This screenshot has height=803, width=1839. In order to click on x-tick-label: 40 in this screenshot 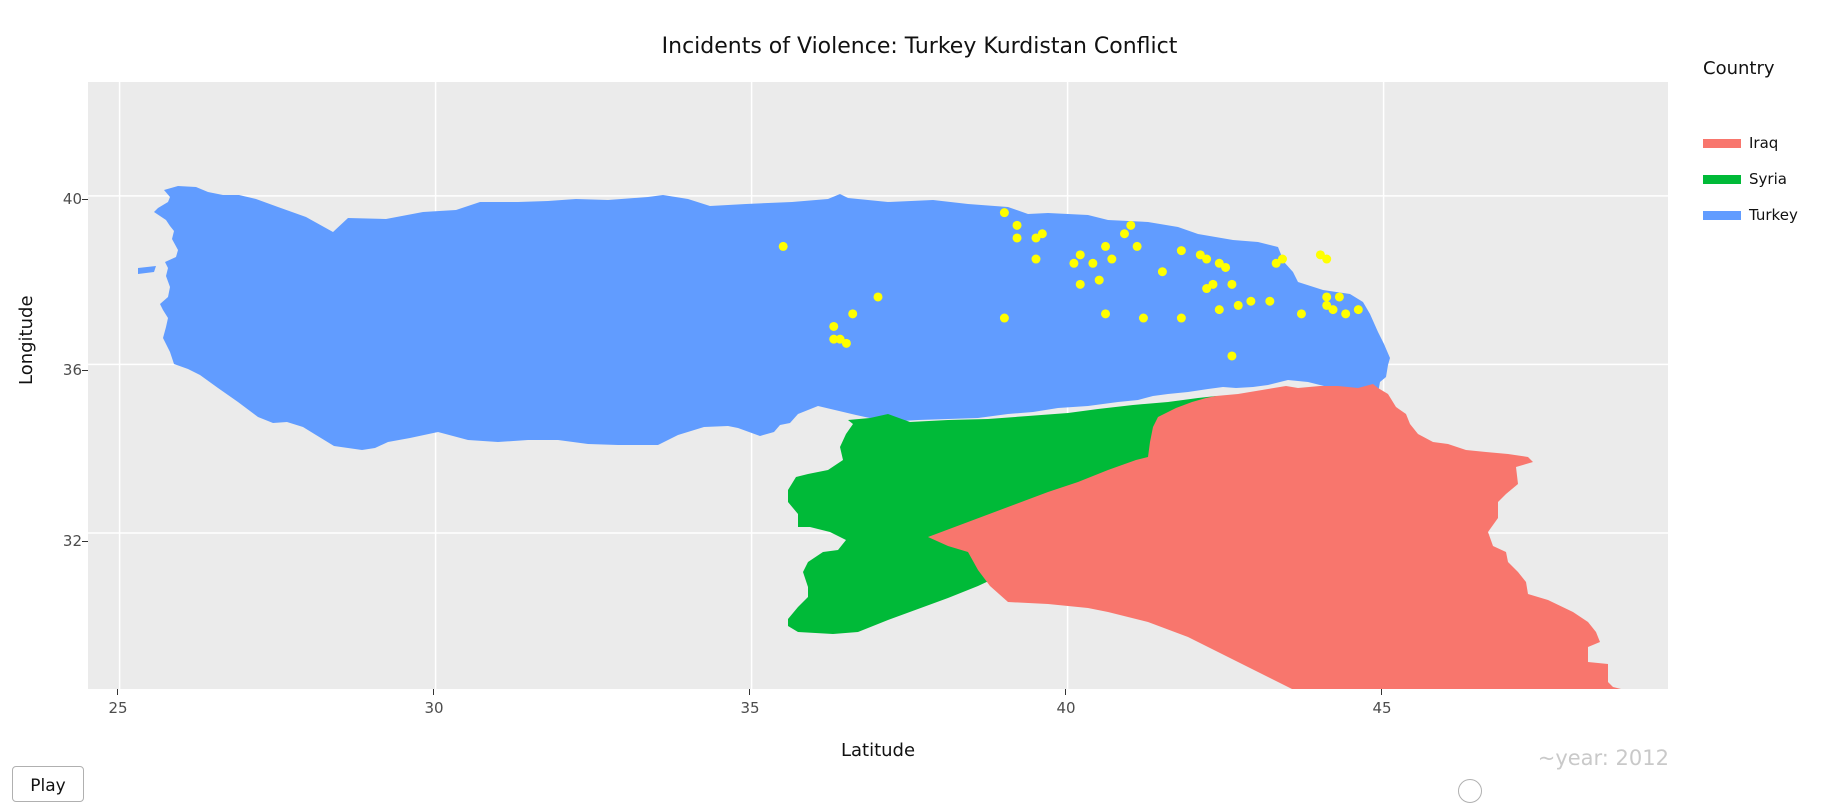, I will do `click(1066, 708)`.